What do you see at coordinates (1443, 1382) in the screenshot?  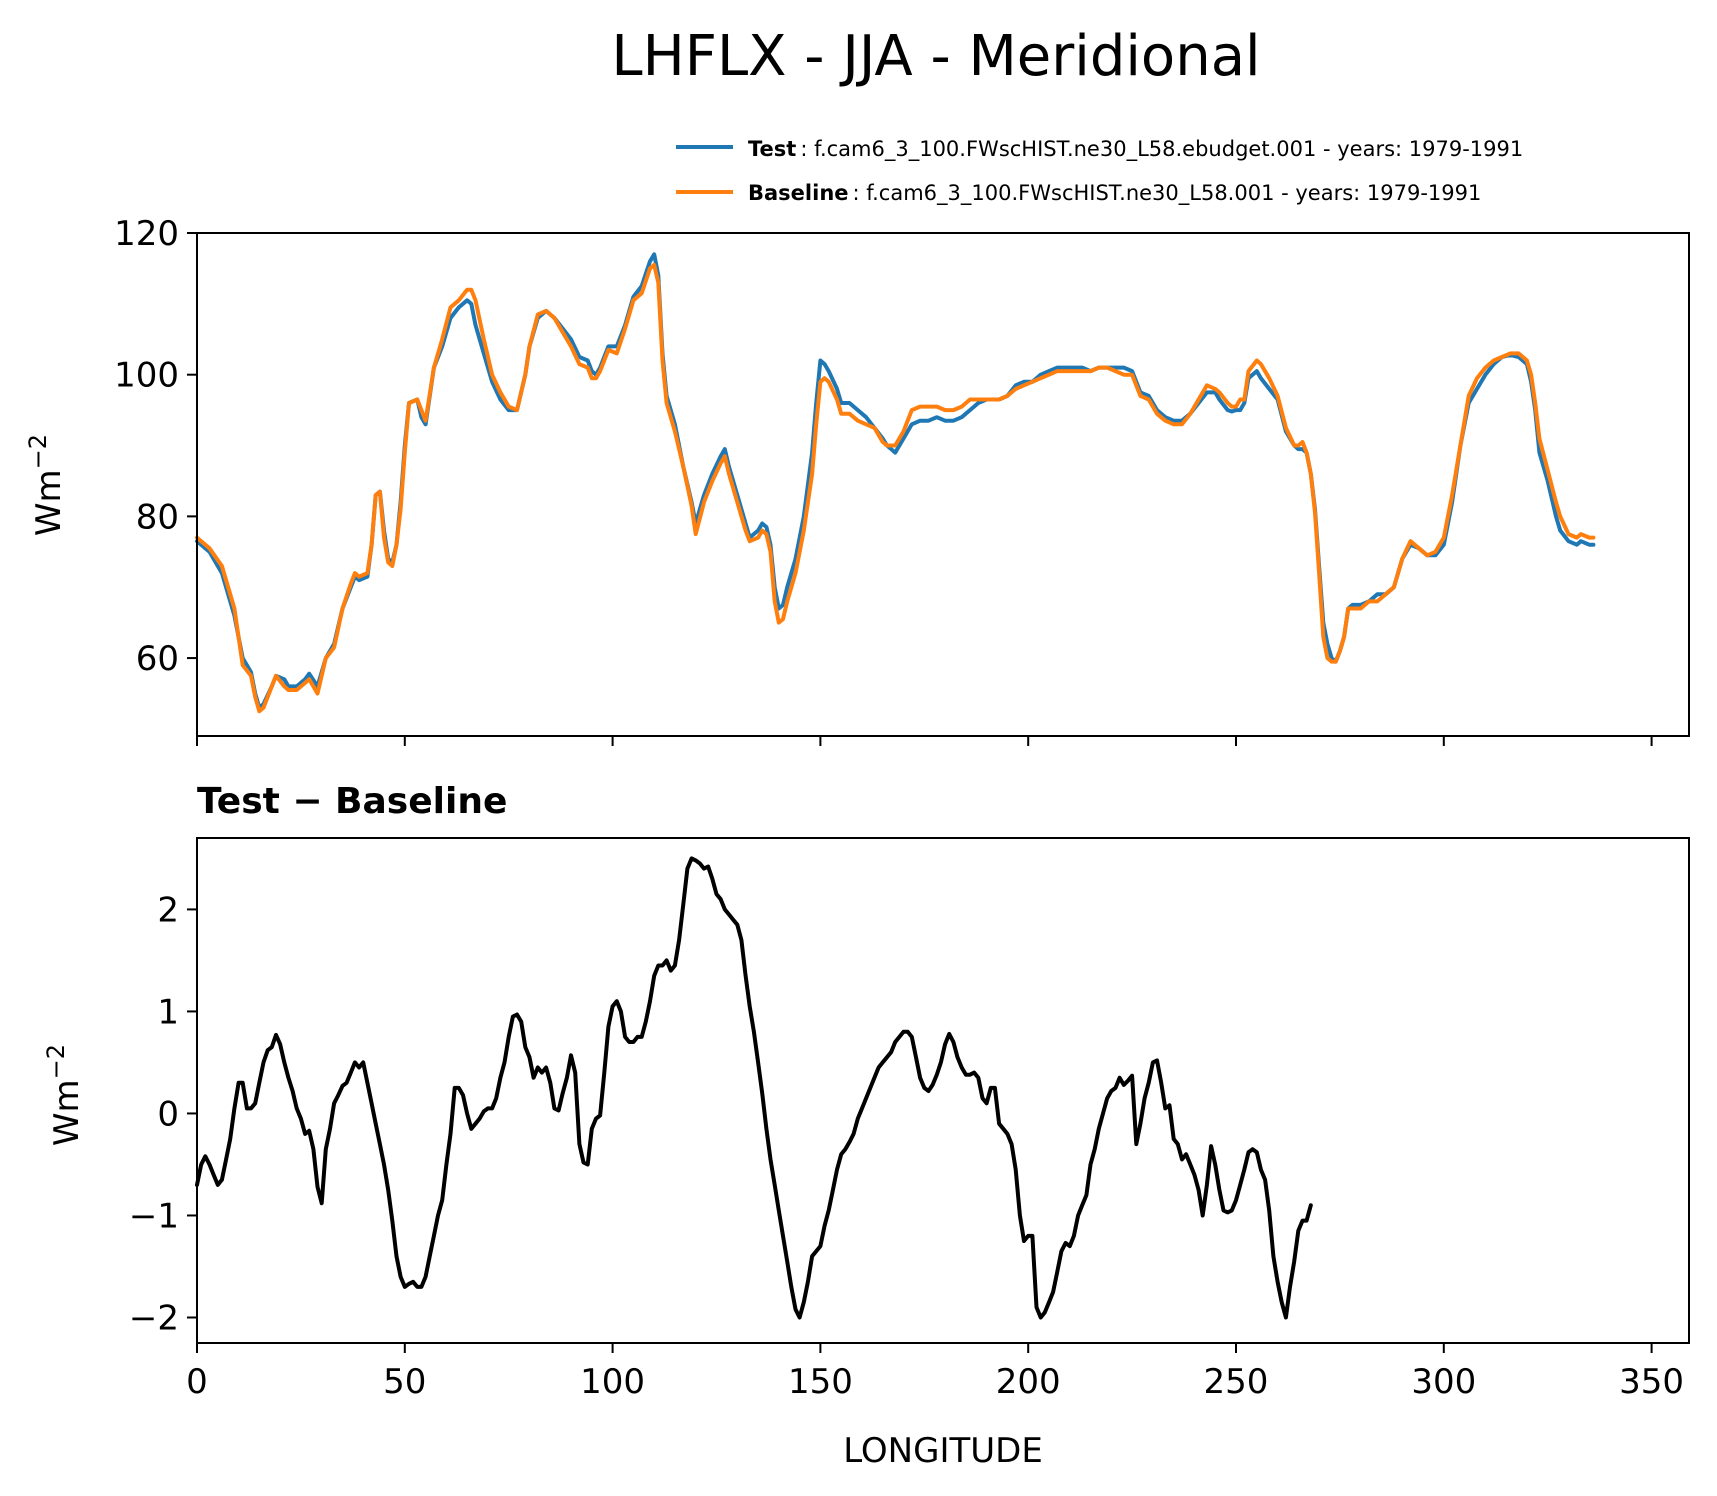 I see `bottom-x-tick-label: 300` at bounding box center [1443, 1382].